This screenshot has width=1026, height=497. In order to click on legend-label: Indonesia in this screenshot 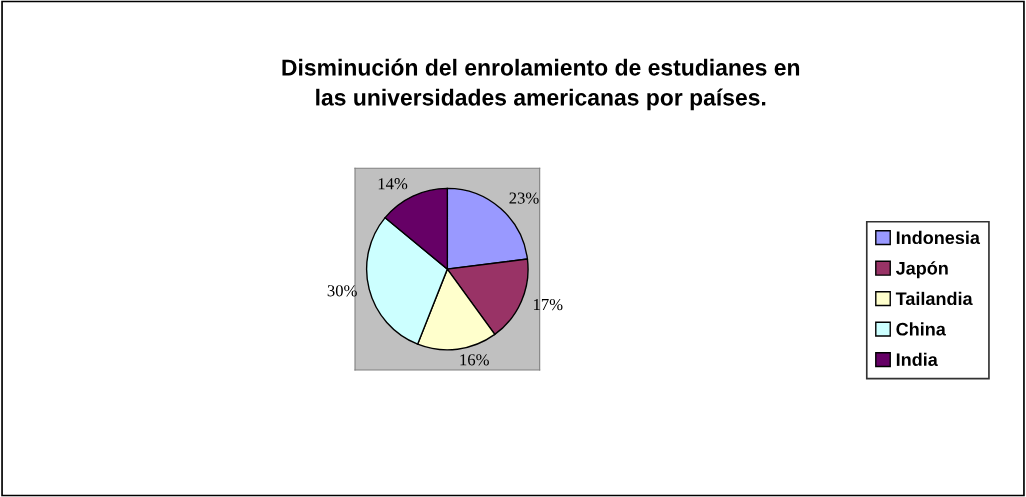, I will do `click(938, 237)`.